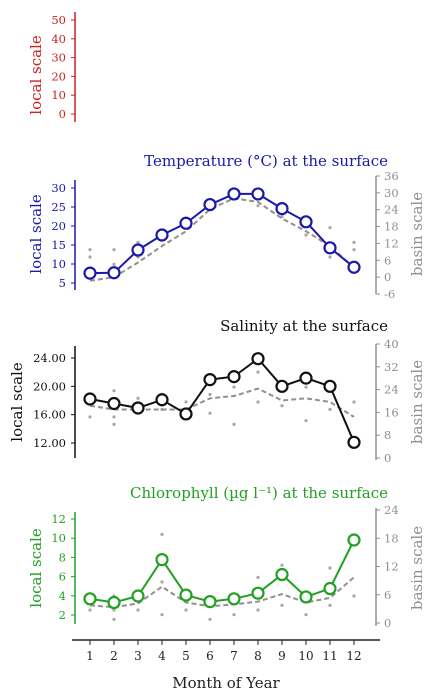  What do you see at coordinates (49, 415) in the screenshot?
I see `local-tick-label: 16.00` at bounding box center [49, 415].